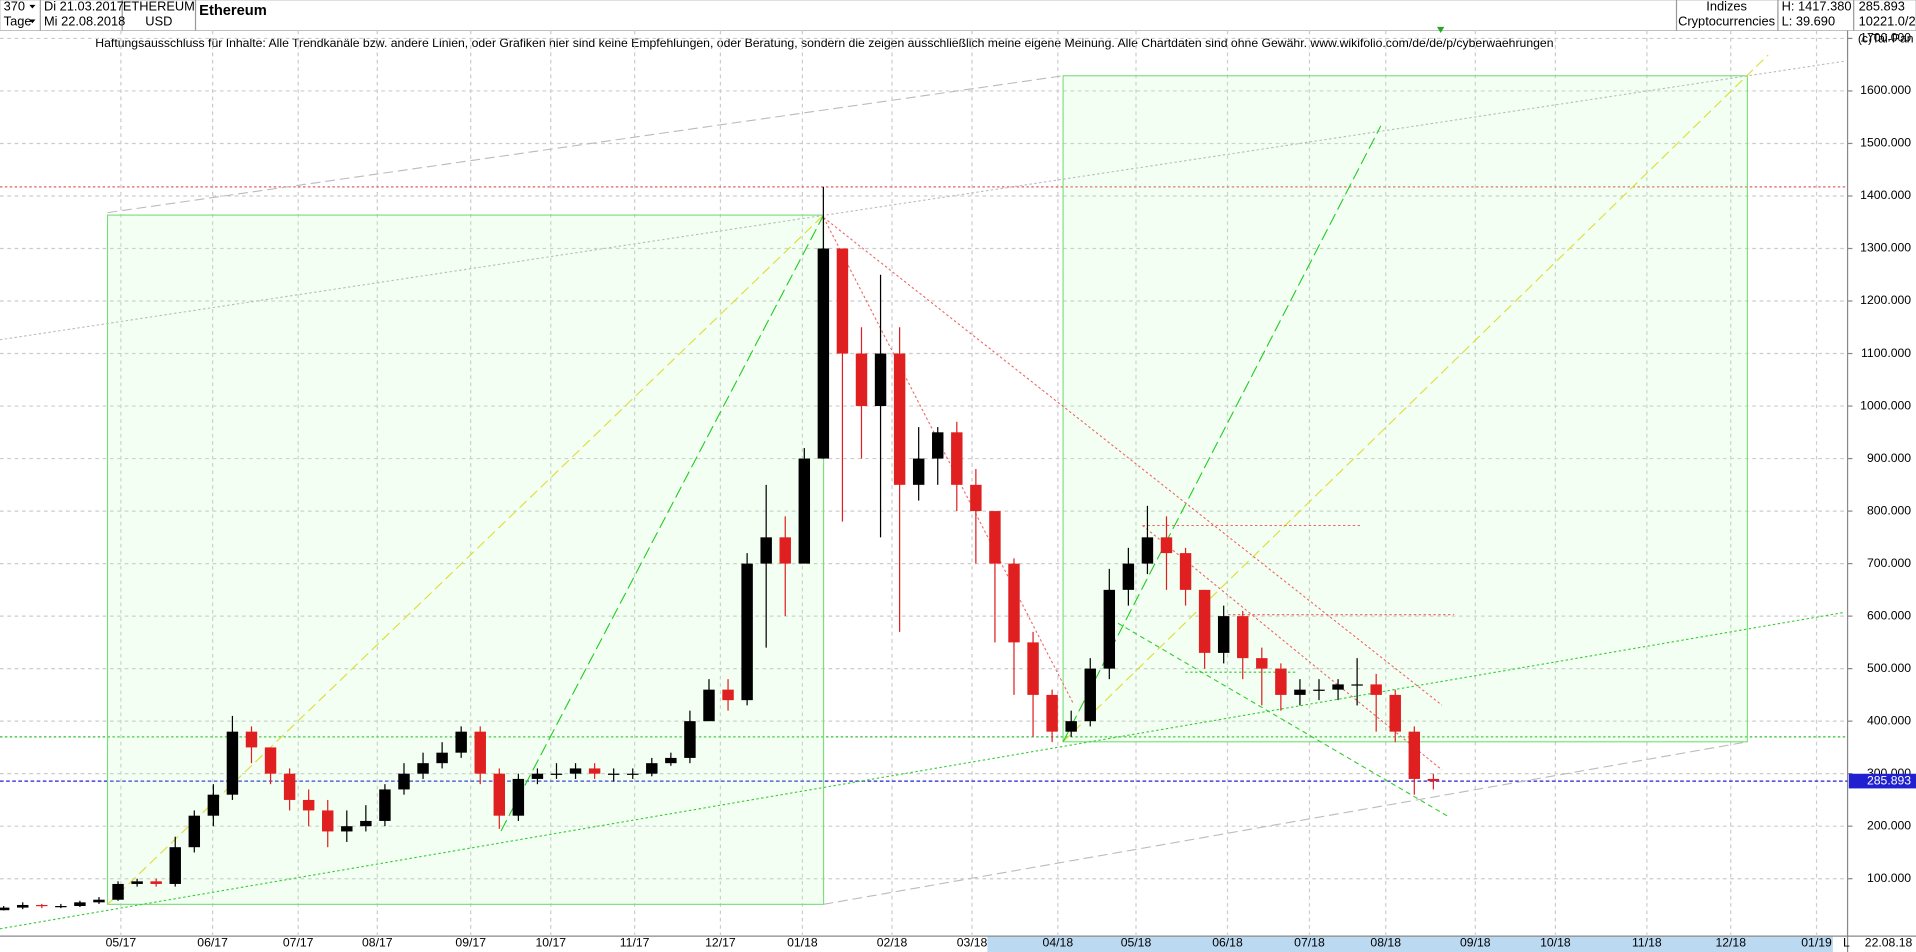 Image resolution: width=1916 pixels, height=952 pixels. I want to click on x-tick-label: 07/18, so click(1309, 943).